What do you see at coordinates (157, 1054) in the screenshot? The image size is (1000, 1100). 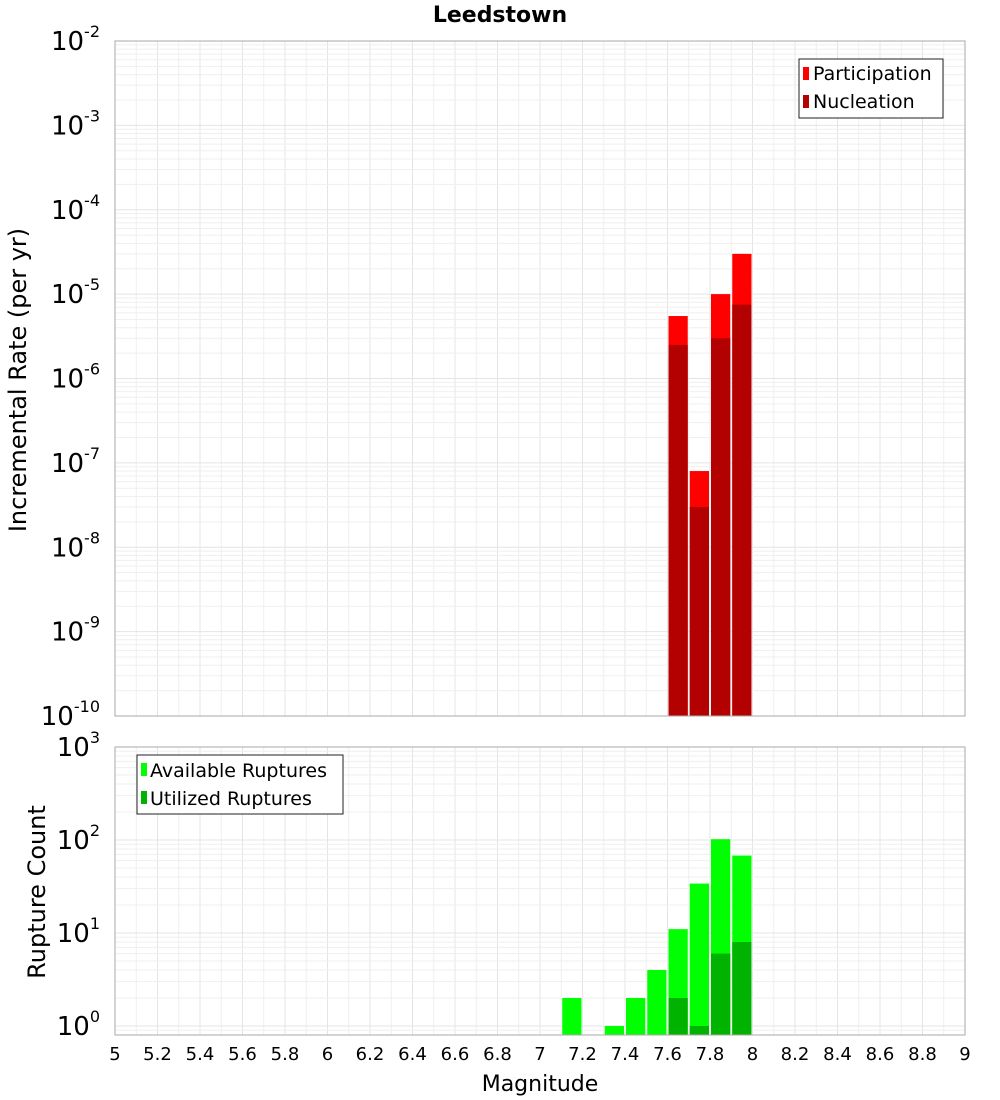 I see `x-tick-label: 5.2` at bounding box center [157, 1054].